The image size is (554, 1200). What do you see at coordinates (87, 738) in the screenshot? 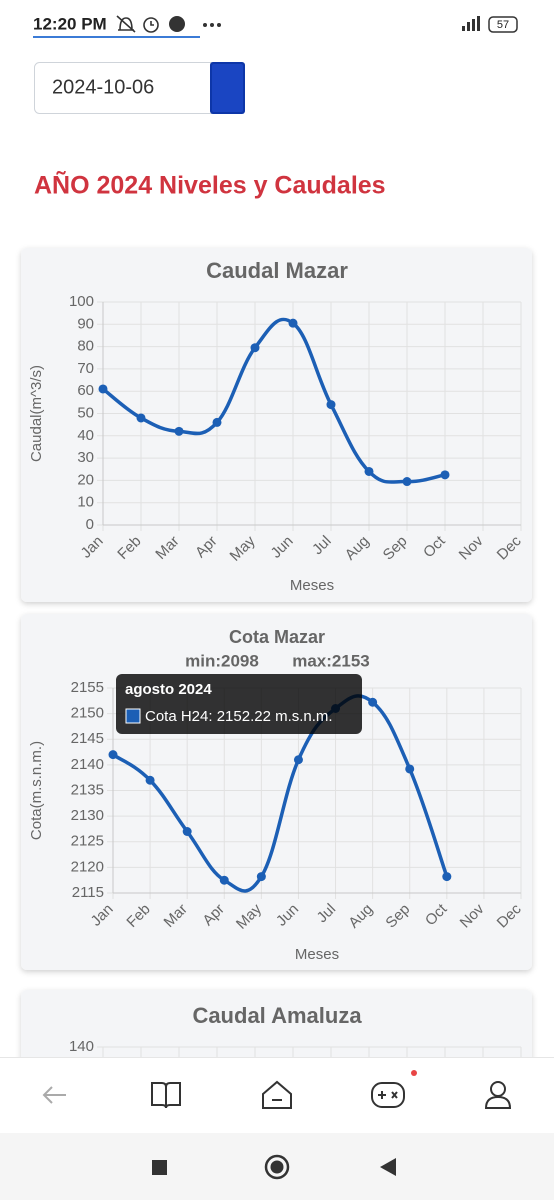
I see `y-tick-label: 2145` at bounding box center [87, 738].